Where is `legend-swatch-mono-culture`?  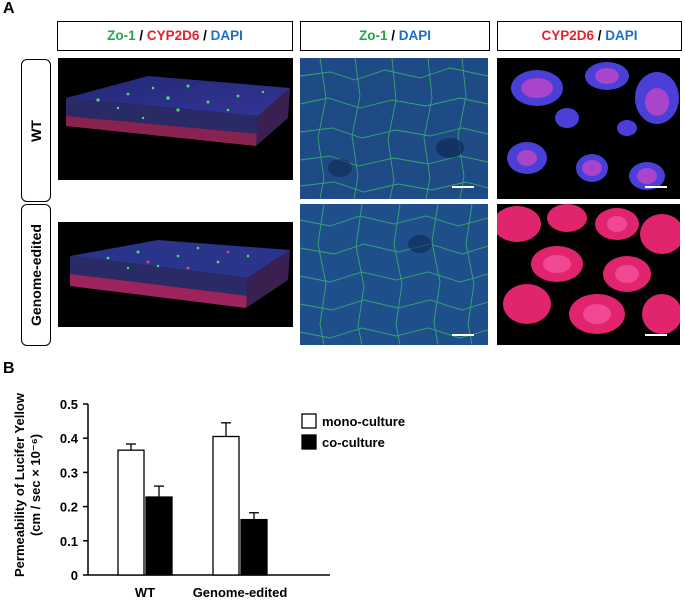
legend-swatch-mono-culture is located at coordinates (309, 421).